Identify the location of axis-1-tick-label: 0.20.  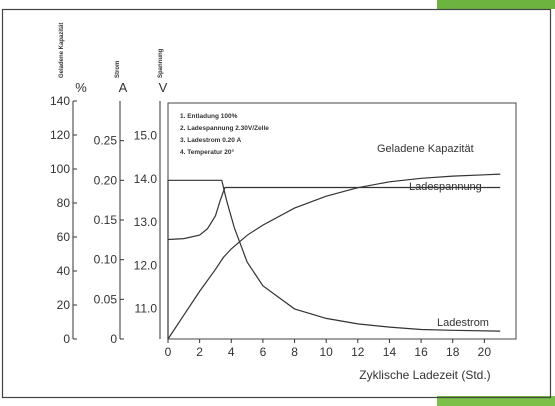
(106, 180).